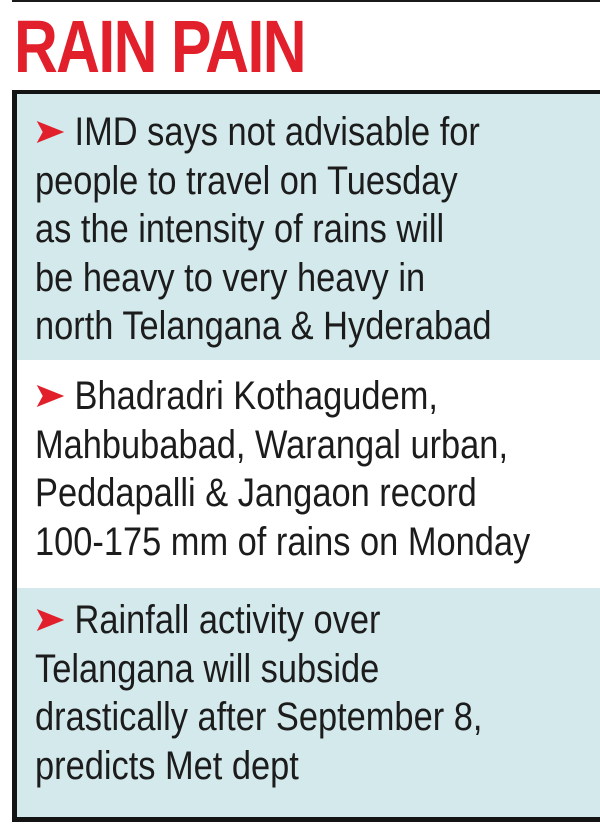  I want to click on point-1-line-3: as the intensity of rains will, so click(240, 229).